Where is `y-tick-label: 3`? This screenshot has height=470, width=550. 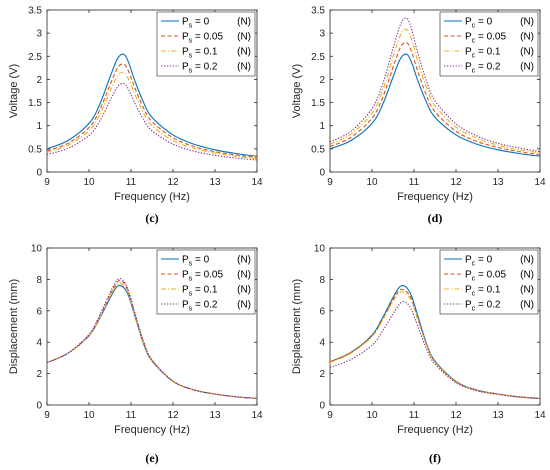
y-tick-label: 3 is located at coordinates (39, 34).